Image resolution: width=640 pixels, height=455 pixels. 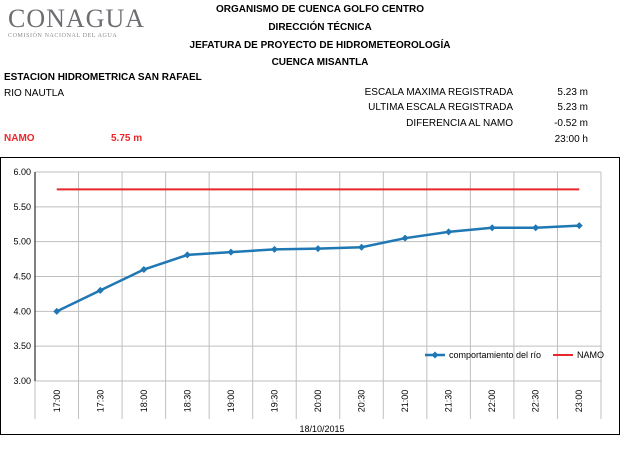 I want to click on y-tick-label: 3.50, so click(x=22, y=346).